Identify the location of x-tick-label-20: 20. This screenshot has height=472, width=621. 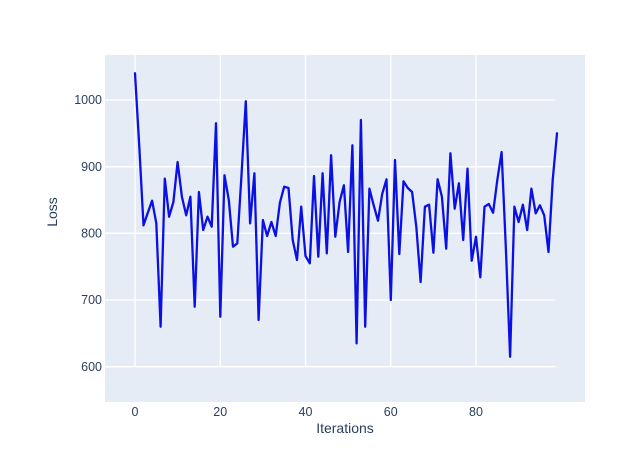
(220, 412).